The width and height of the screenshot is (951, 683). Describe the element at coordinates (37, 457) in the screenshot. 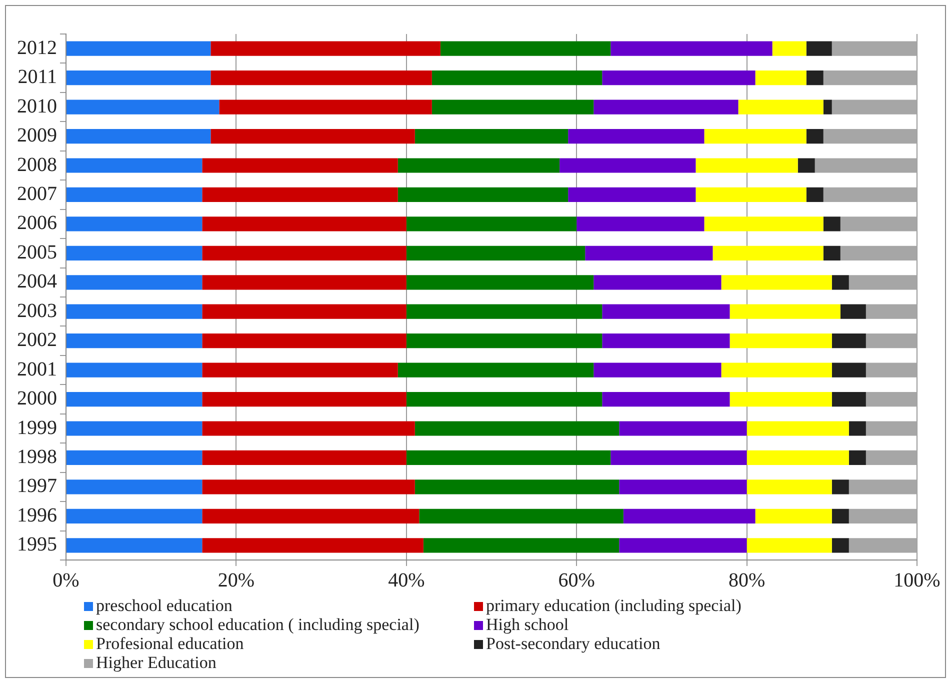

I see `y-tick-label: 1998` at that location.